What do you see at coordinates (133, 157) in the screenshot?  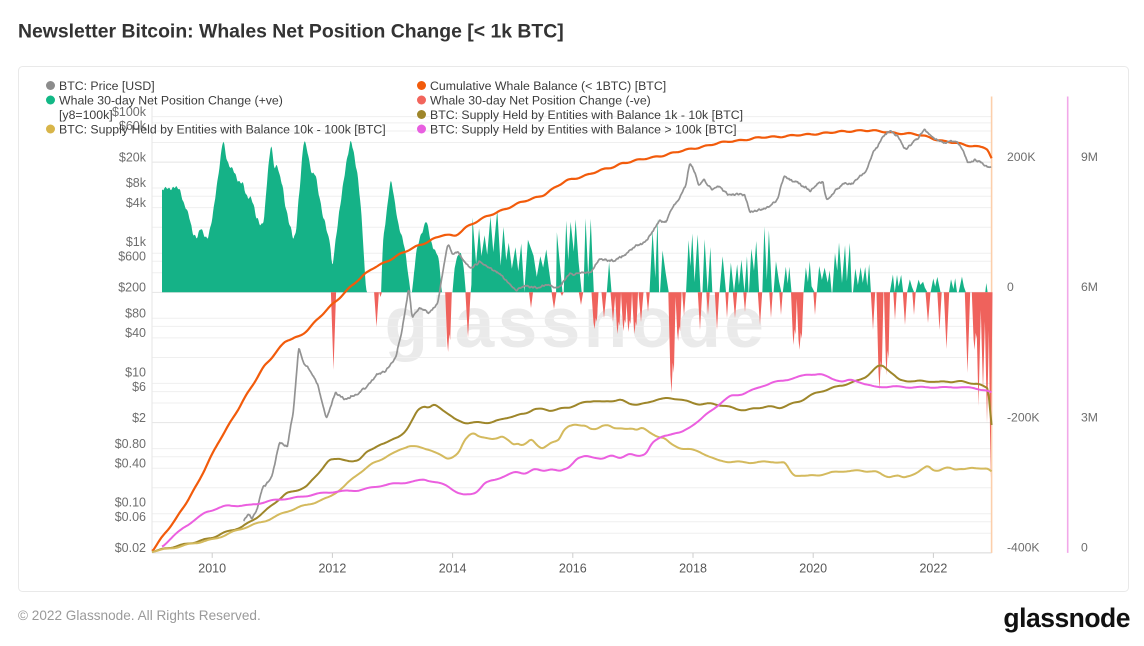 I see `svg-text: $20k` at bounding box center [133, 157].